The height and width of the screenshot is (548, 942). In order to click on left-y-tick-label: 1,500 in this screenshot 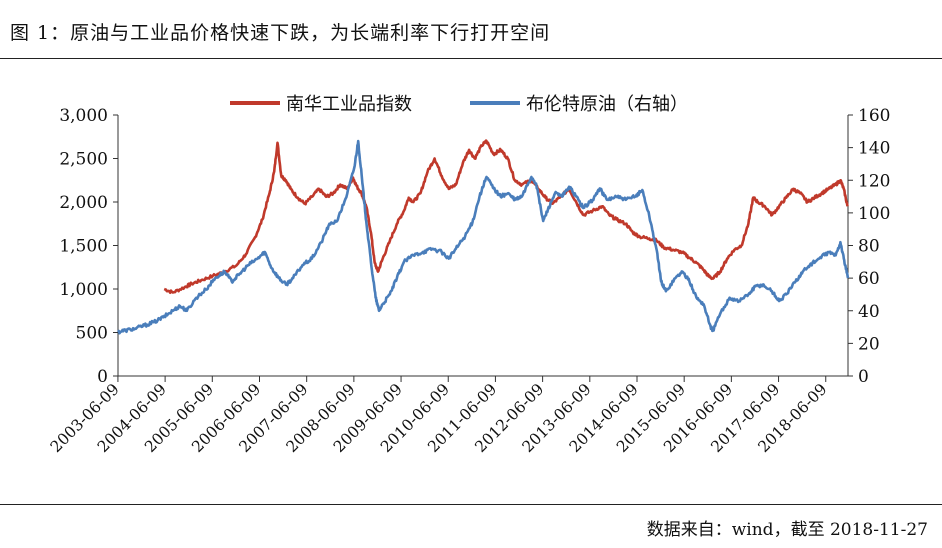, I will do `click(83, 247)`.